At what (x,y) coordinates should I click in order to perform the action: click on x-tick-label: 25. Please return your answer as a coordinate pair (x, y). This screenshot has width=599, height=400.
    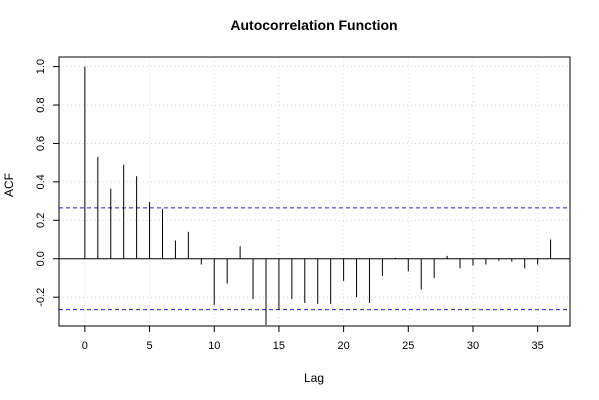
    Looking at the image, I should click on (408, 346).